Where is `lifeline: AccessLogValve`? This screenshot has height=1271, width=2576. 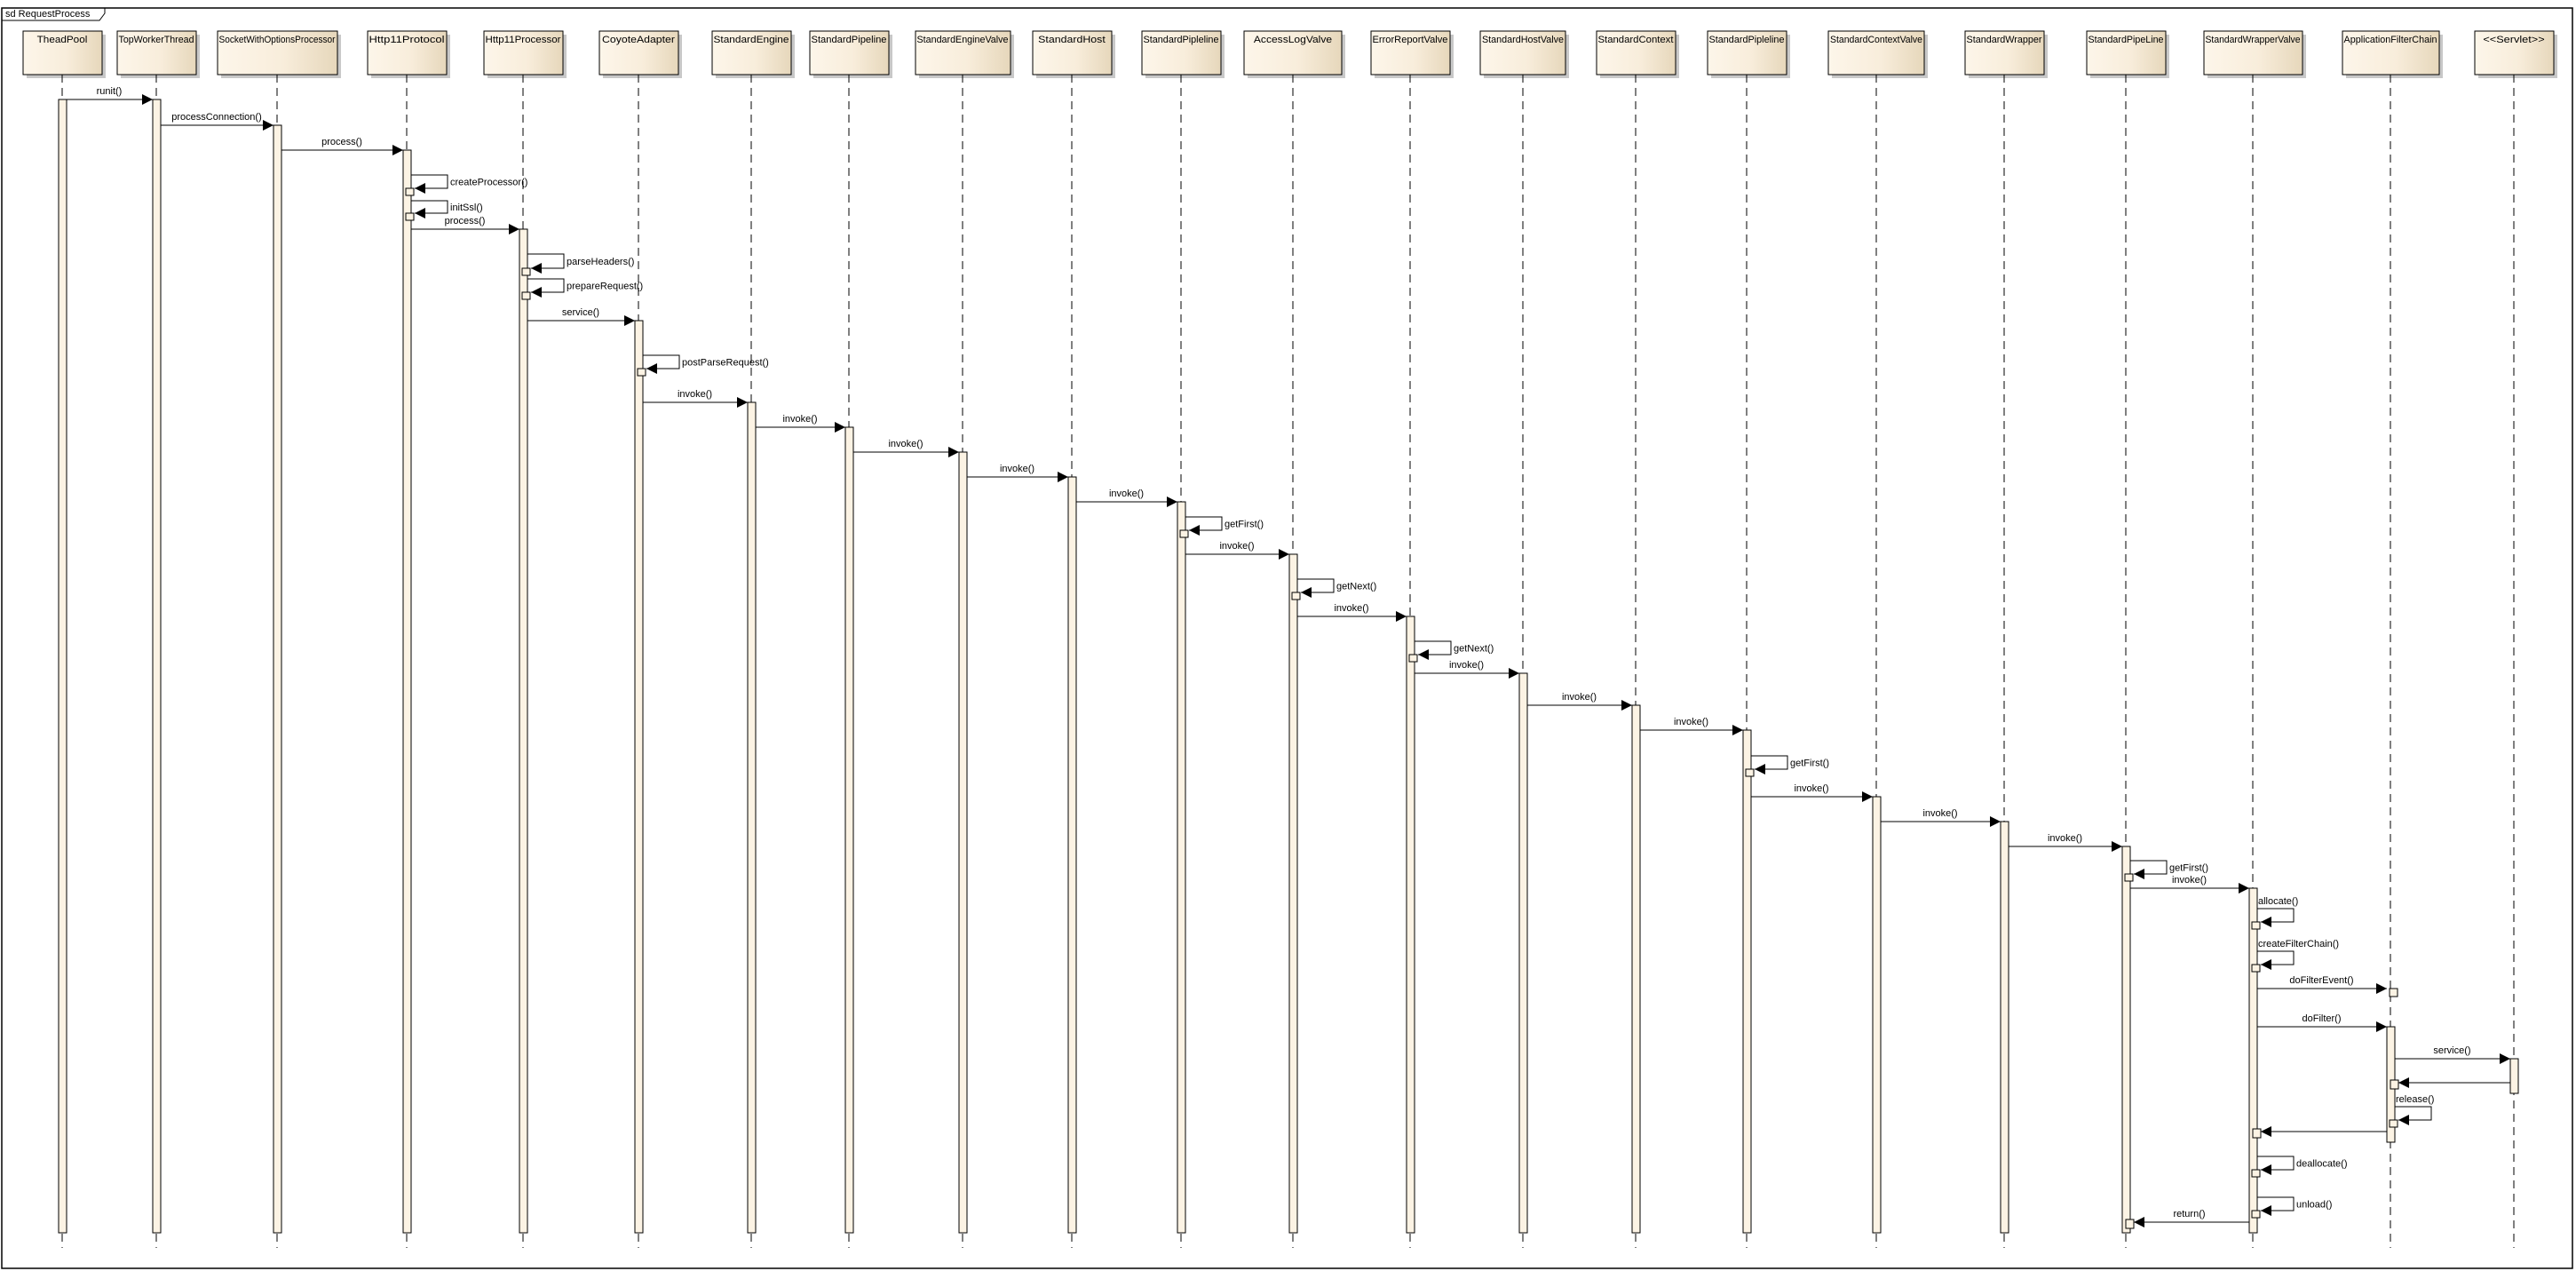
lifeline: AccessLogValve is located at coordinates (1294, 639).